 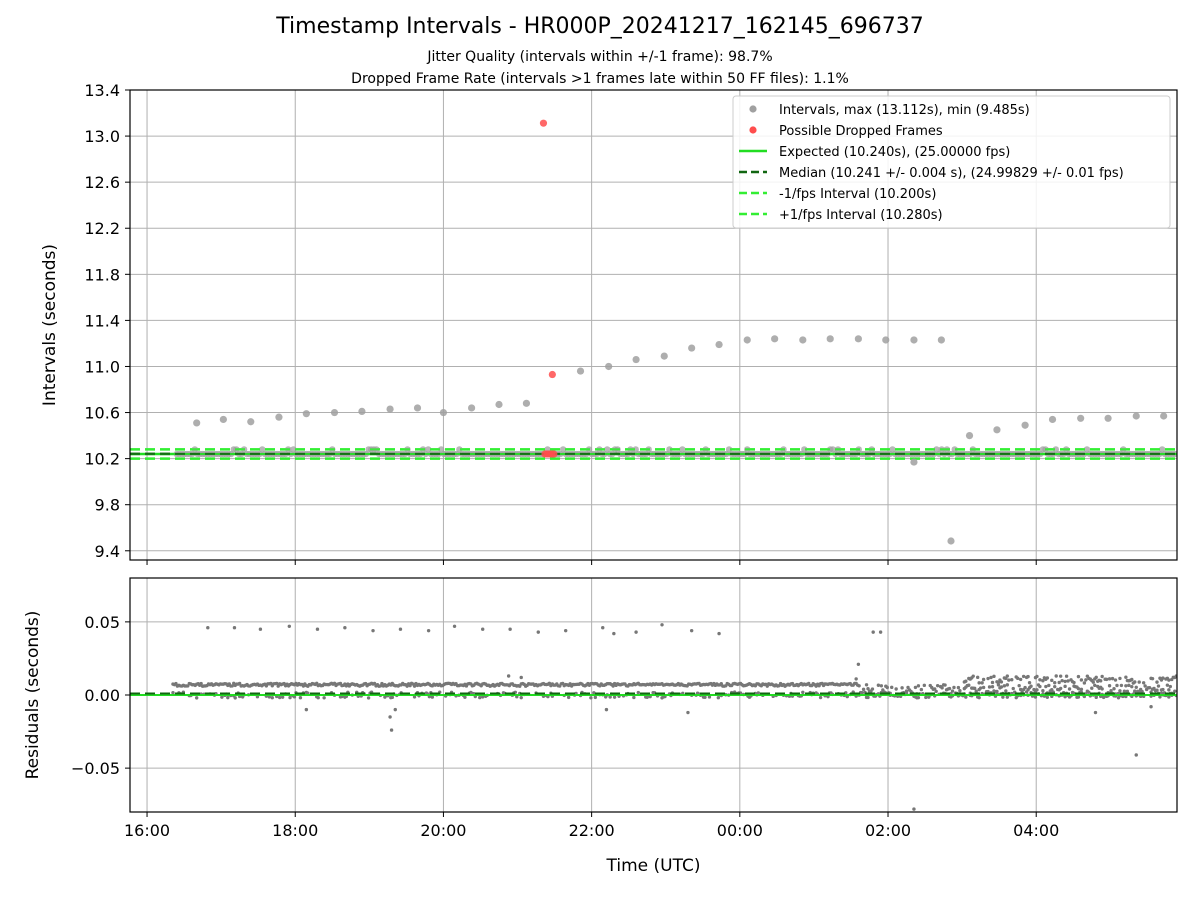 What do you see at coordinates (102, 320) in the screenshot?
I see `y-tick-label: 11.4` at bounding box center [102, 320].